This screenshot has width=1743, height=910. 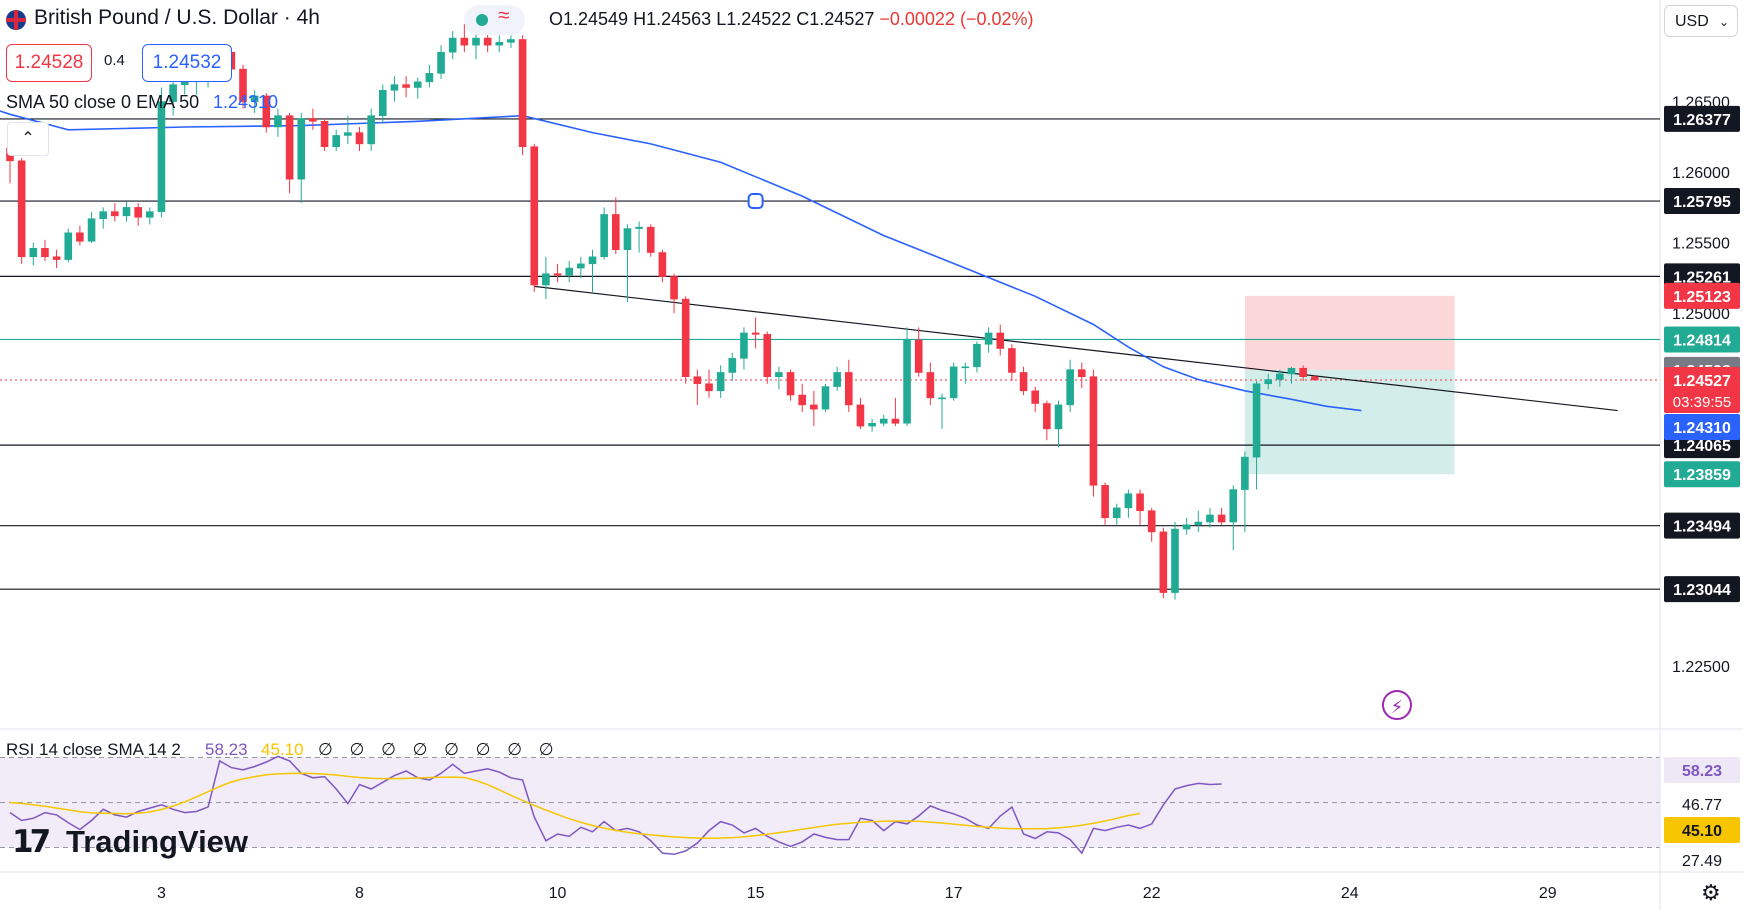 I want to click on ohlc-close: C1.24527, so click(x=835, y=19).